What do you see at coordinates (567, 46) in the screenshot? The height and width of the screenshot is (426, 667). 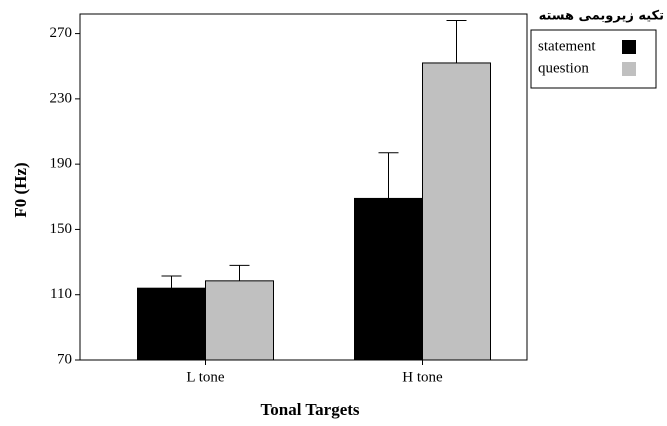 I see `legend-label: statement` at bounding box center [567, 46].